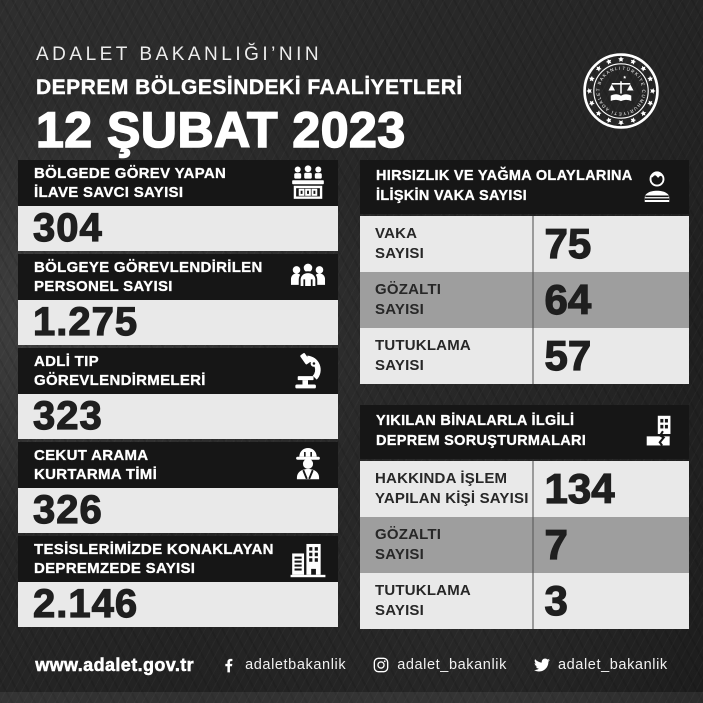  I want to click on stat-title: BÖLGEYE GÖREVLENDİRİLEN PERSONEL SAYISI, so click(148, 277).